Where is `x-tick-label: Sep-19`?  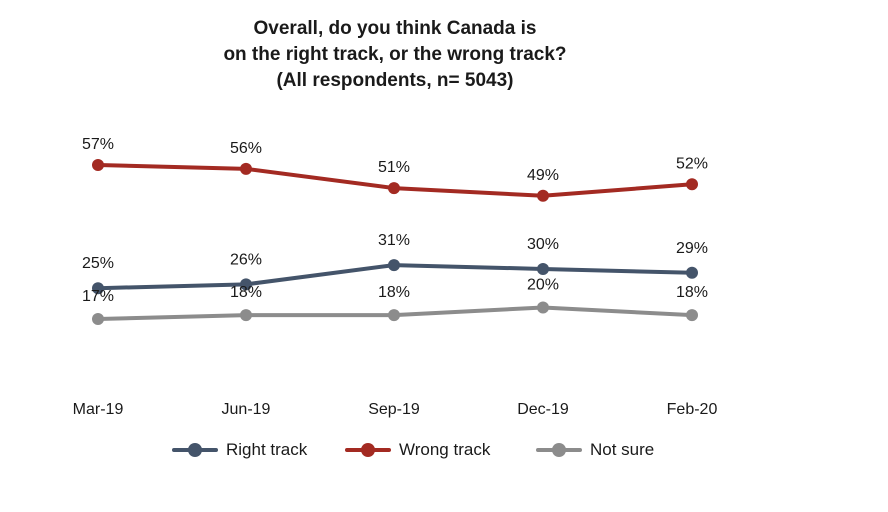
x-tick-label: Sep-19 is located at coordinates (394, 409).